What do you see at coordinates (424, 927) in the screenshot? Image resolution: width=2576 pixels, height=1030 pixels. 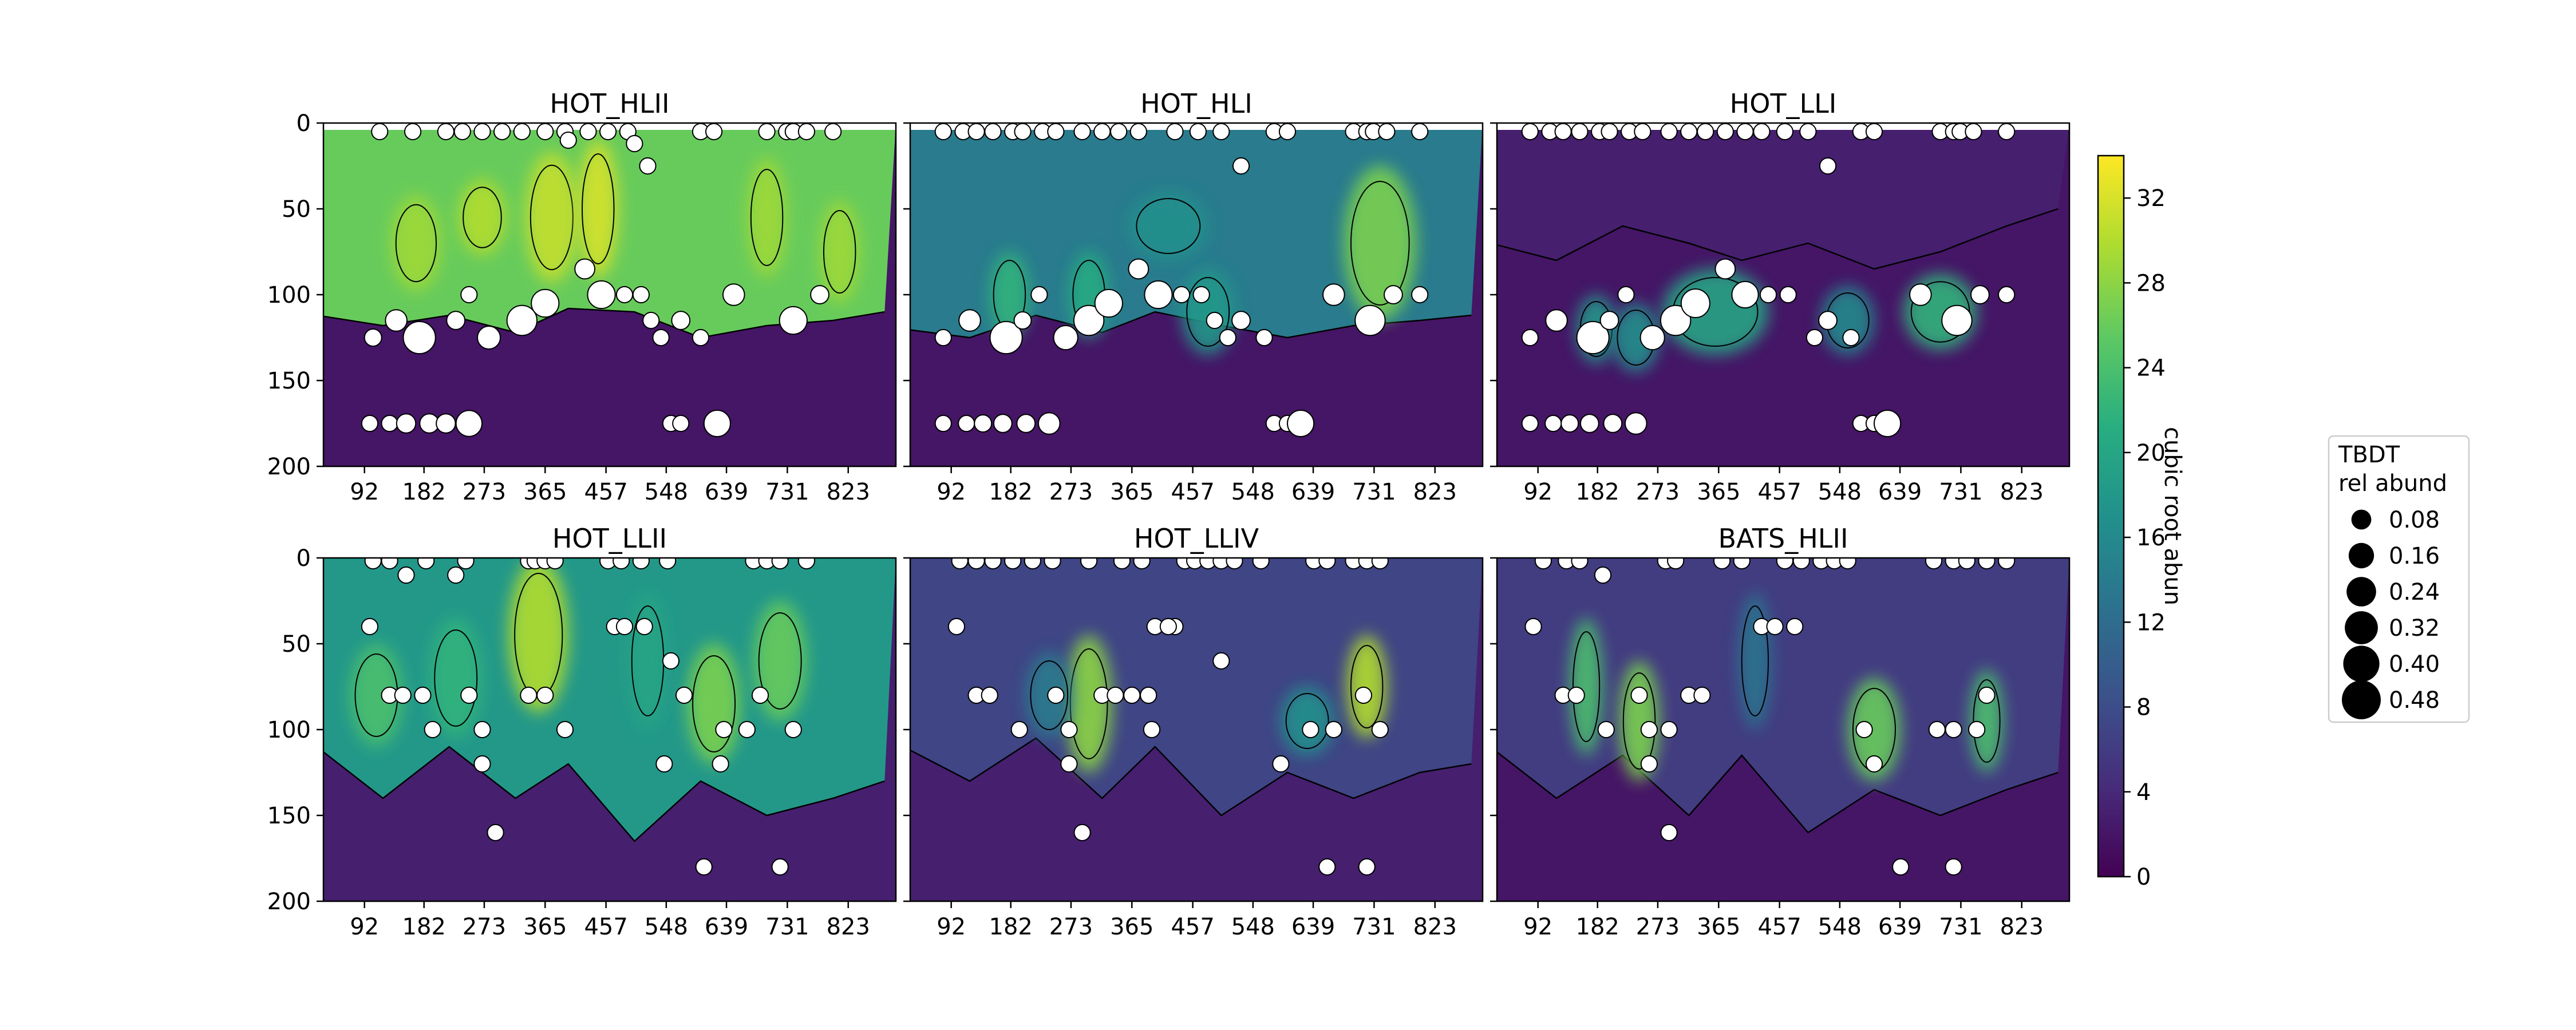 I see `x-tick-label: 182` at bounding box center [424, 927].